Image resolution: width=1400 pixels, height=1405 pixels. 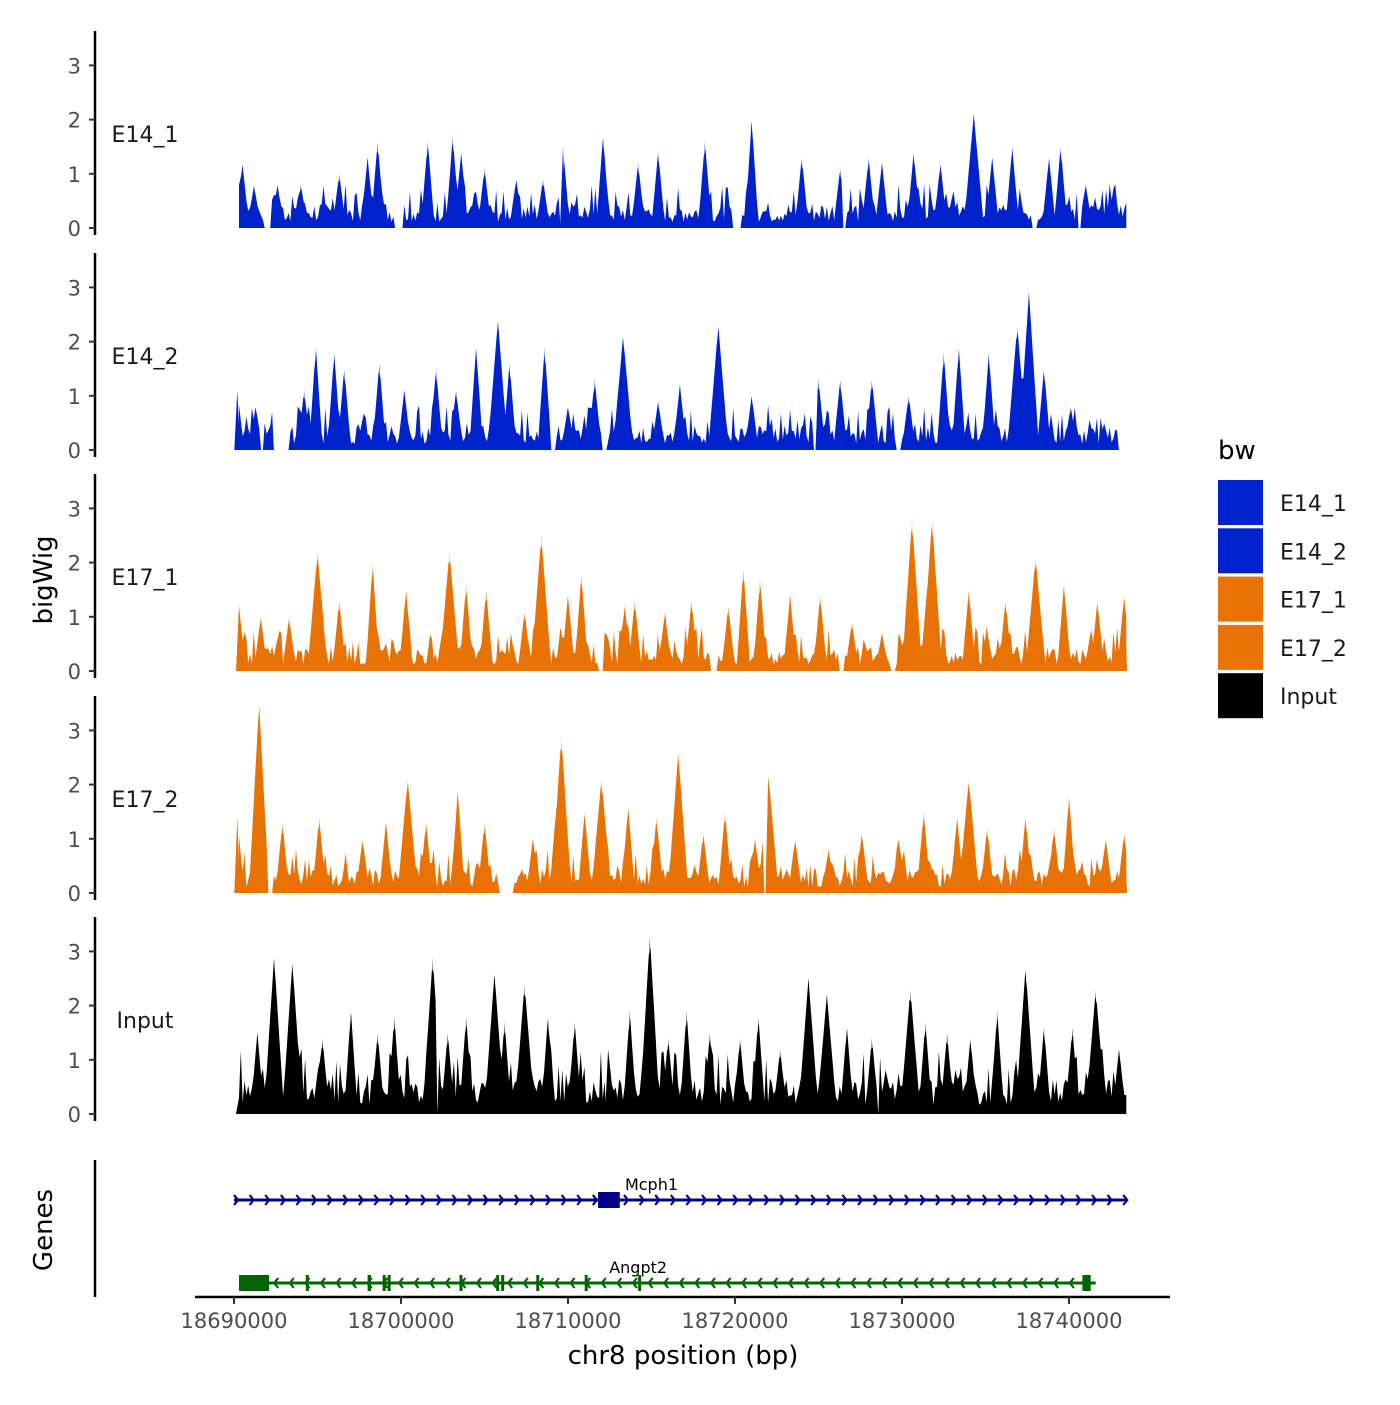 What do you see at coordinates (74, 397) in the screenshot?
I see `y-tick-label: 1` at bounding box center [74, 397].